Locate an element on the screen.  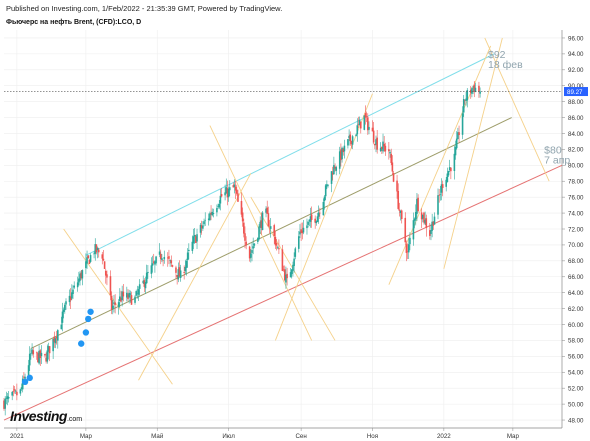
x-tick-label: 2021 is located at coordinates (17, 436).